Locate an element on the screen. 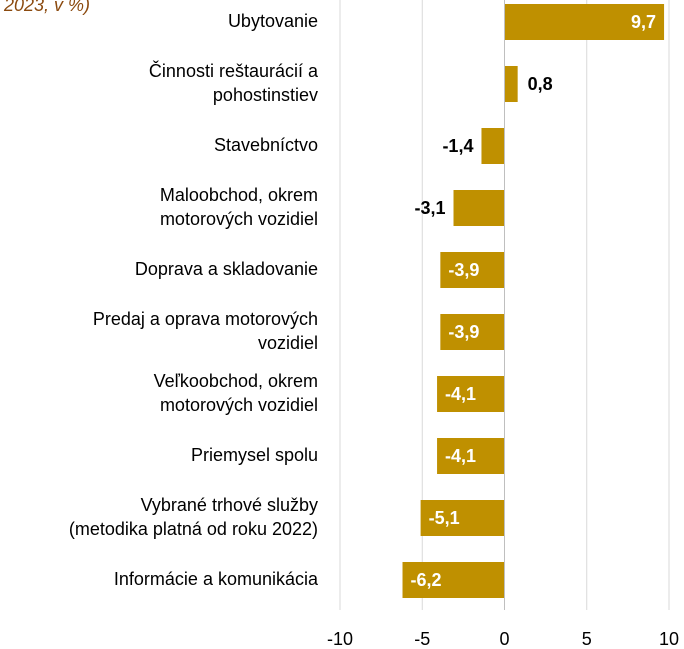 The height and width of the screenshot is (649, 684). y-tick-label: Doprava a skladovanie is located at coordinates (226, 269).